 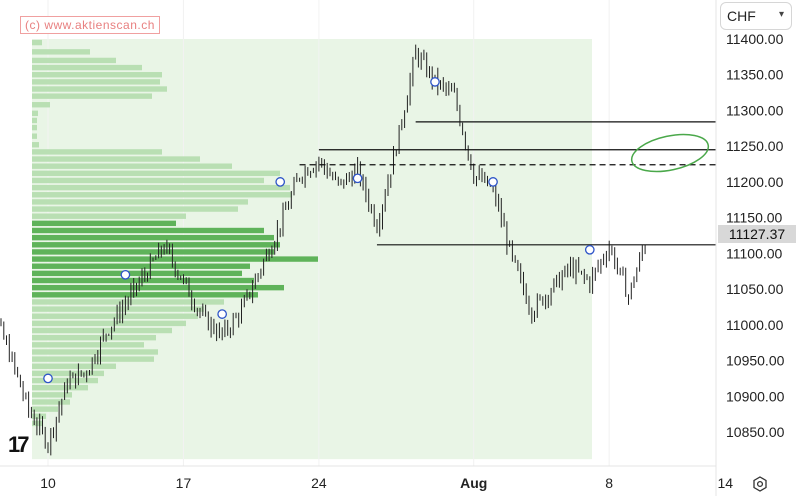 What do you see at coordinates (48, 483) in the screenshot?
I see `x-tick-label: 10` at bounding box center [48, 483].